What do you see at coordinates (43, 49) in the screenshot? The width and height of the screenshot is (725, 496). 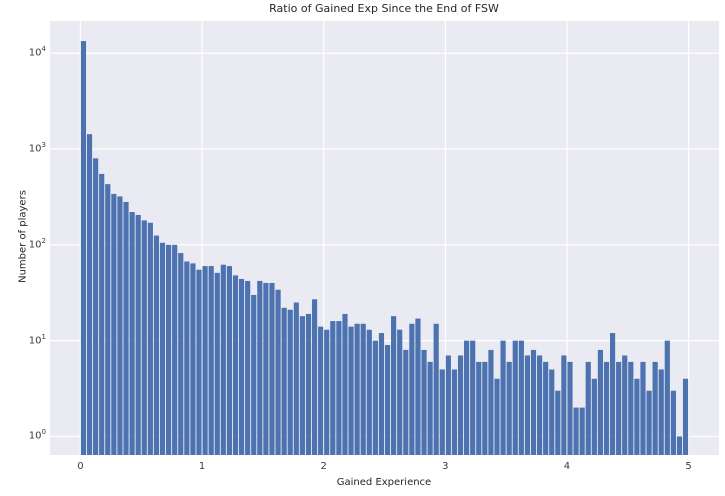 I see `y-tick-exponent: 4` at bounding box center [43, 49].